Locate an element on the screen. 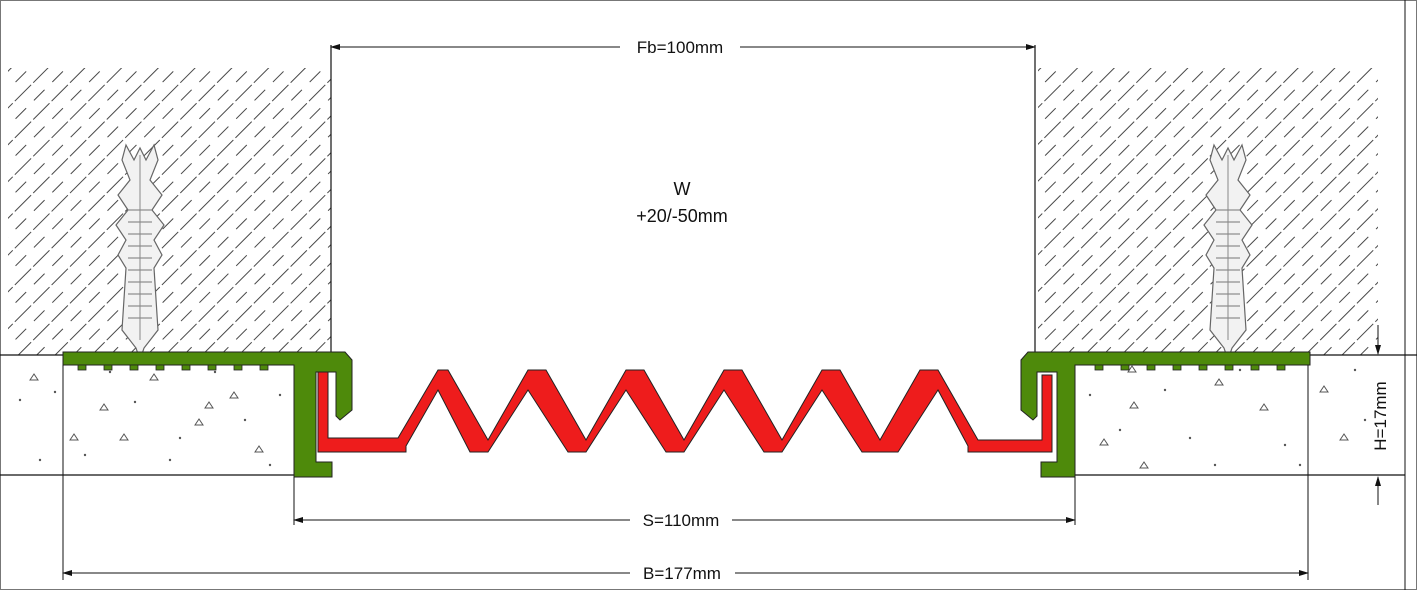  right-green-profile is located at coordinates (1165, 414).